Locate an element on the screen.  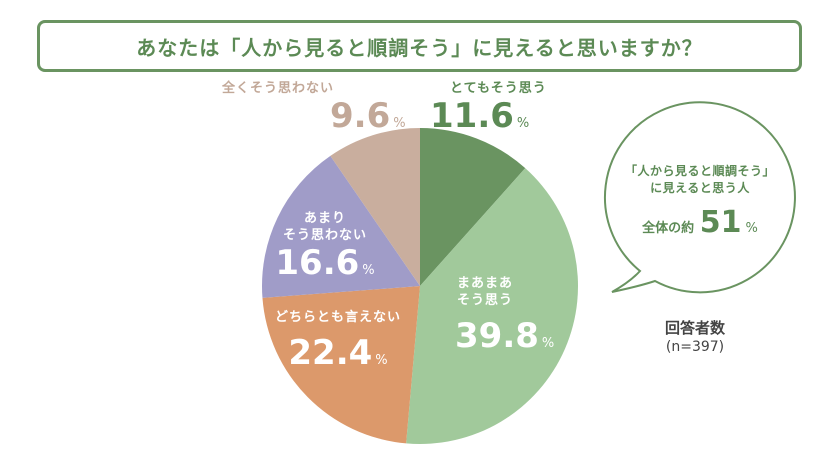
bubble-value: 51 is located at coordinates (720, 222).